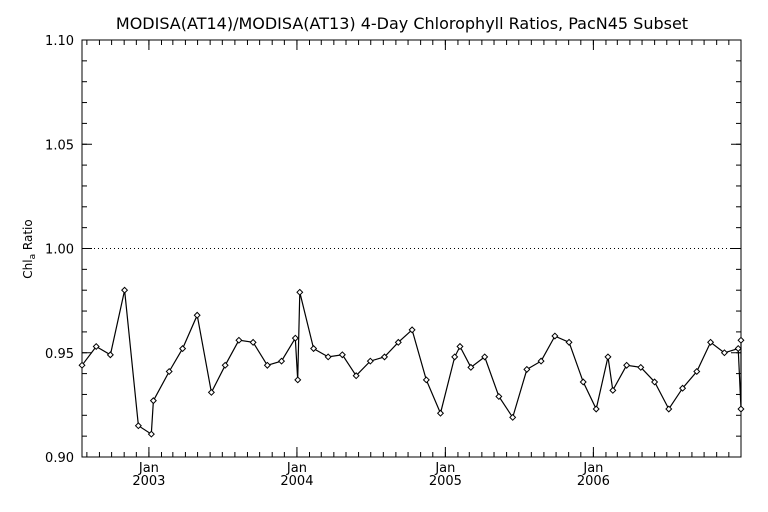 Image resolution: width=768 pixels, height=512 pixels. I want to click on y-tick-label: 1.05, so click(59, 145).